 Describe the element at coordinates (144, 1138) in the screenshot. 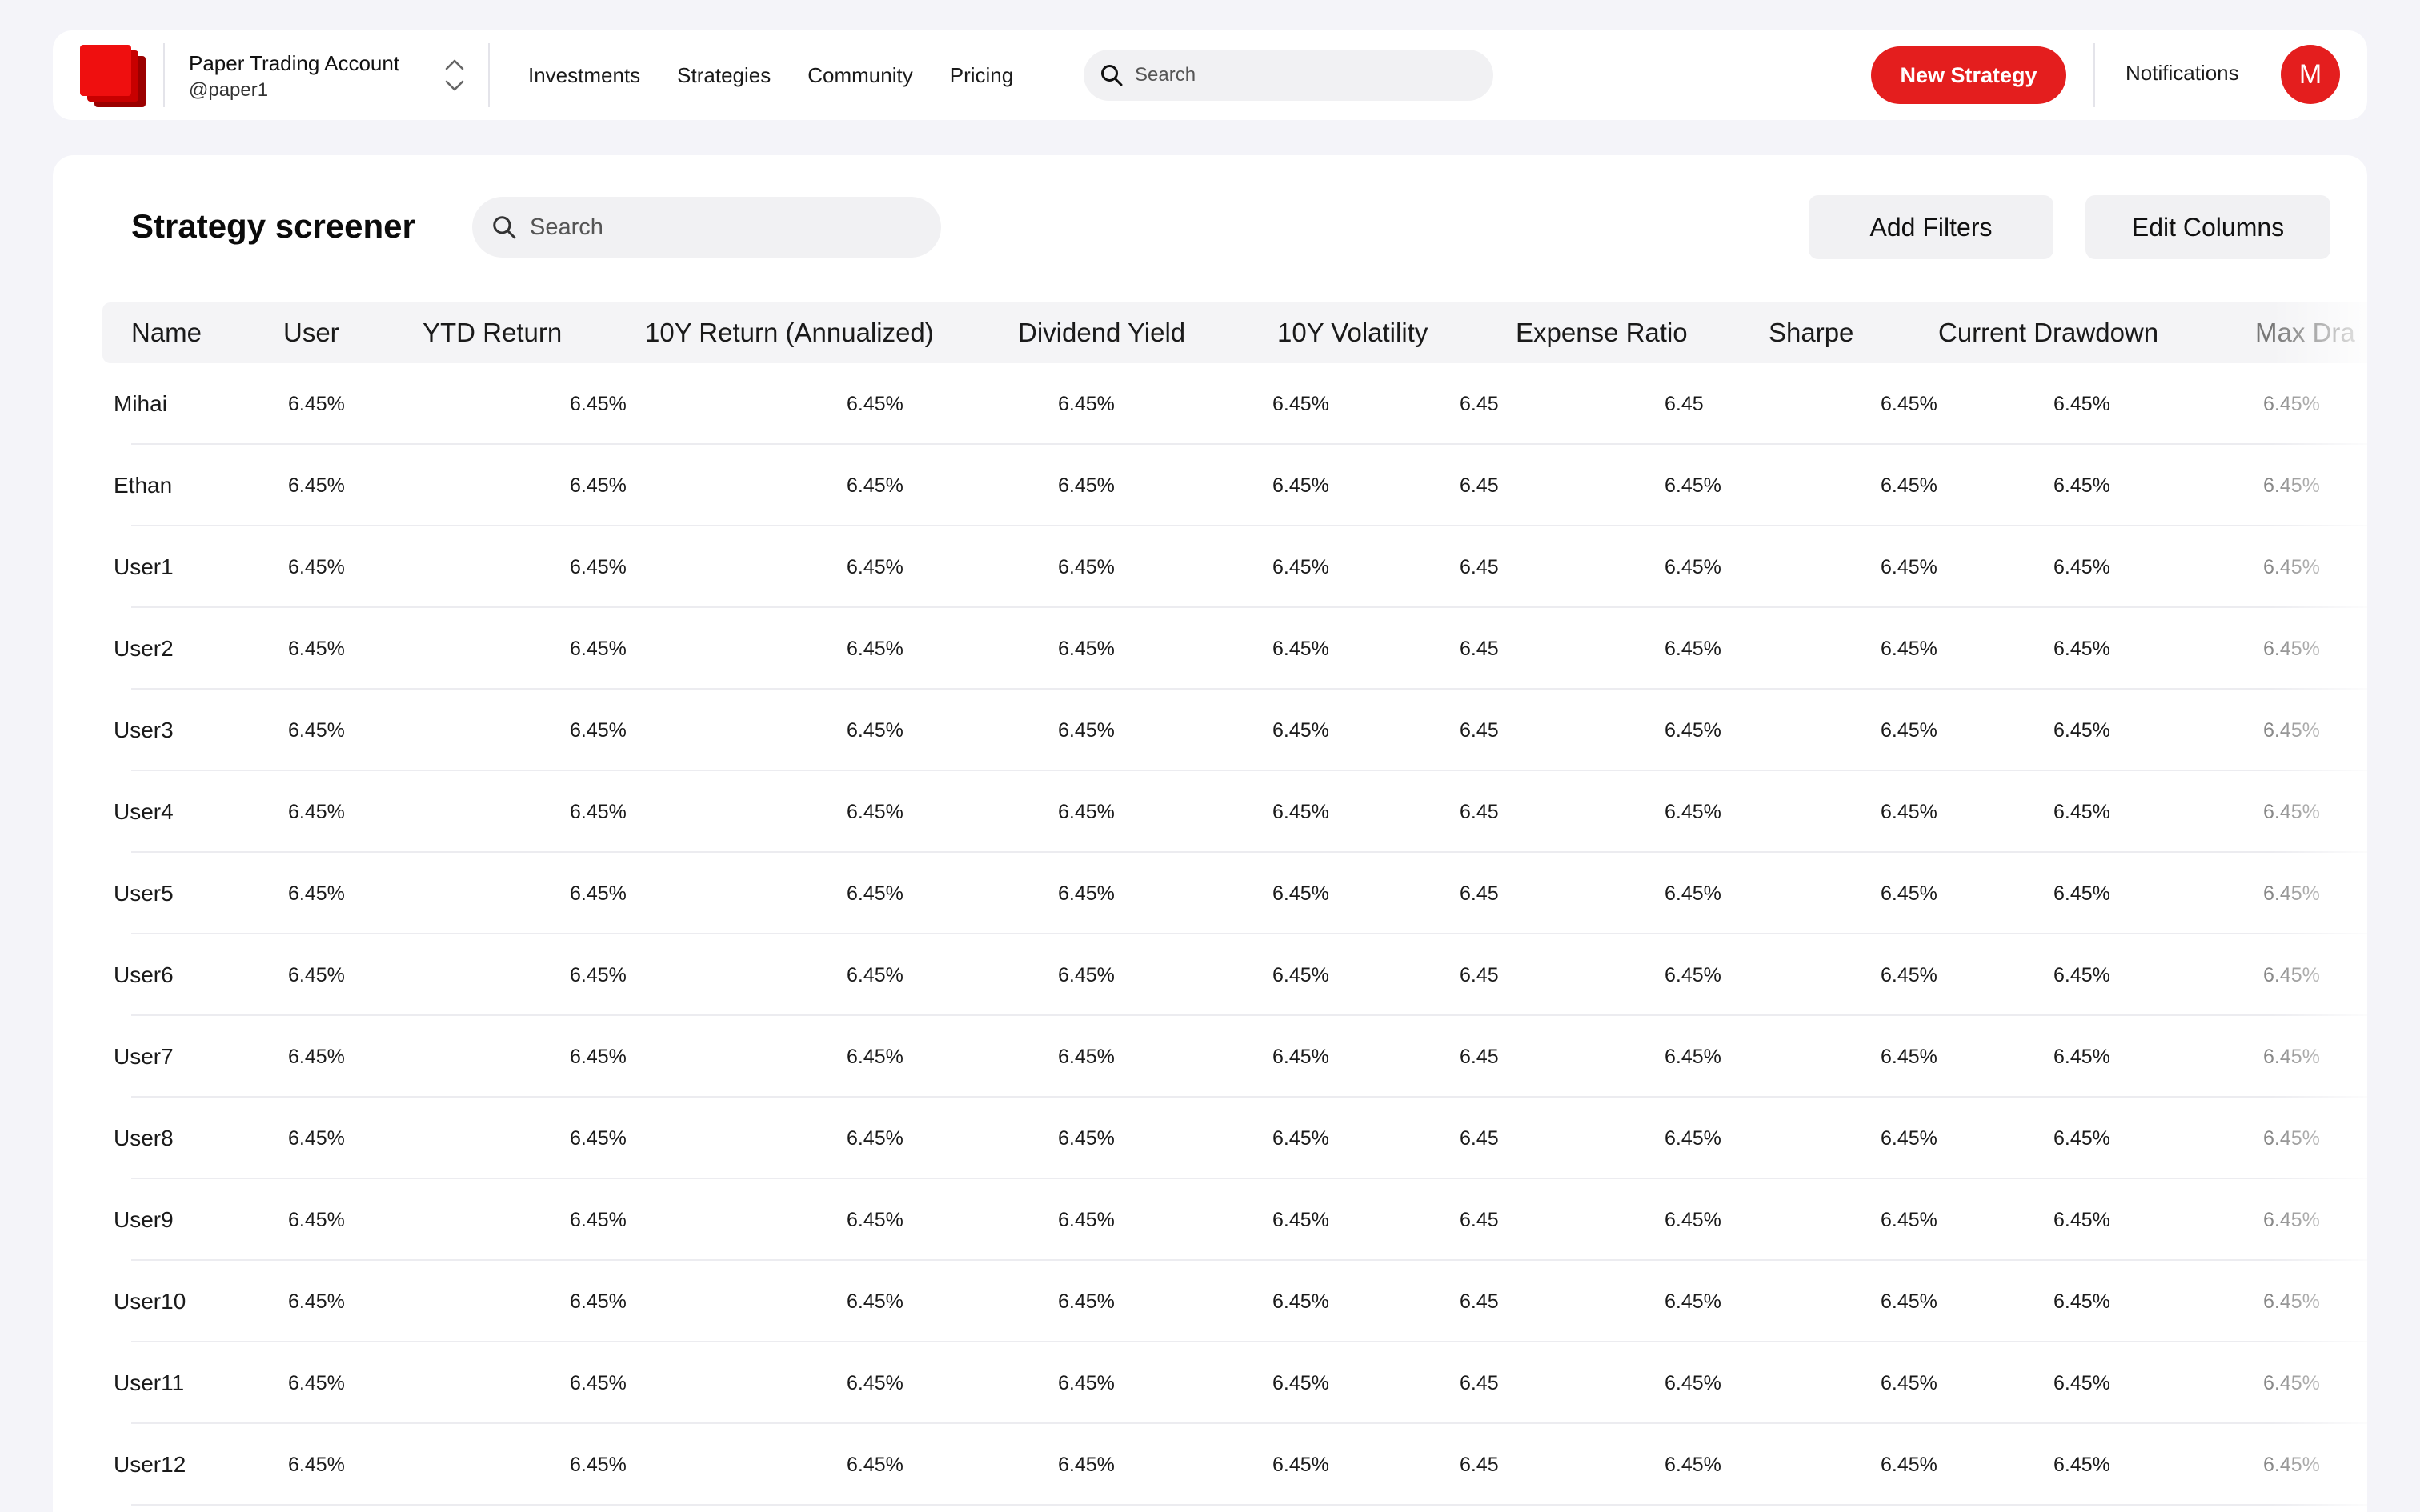

I see `strategy-name-cell: User8` at that location.